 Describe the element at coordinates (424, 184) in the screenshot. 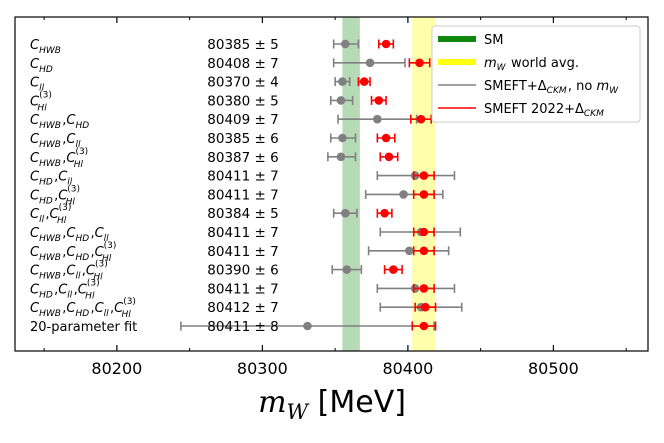

I see `band-world-avg` at that location.